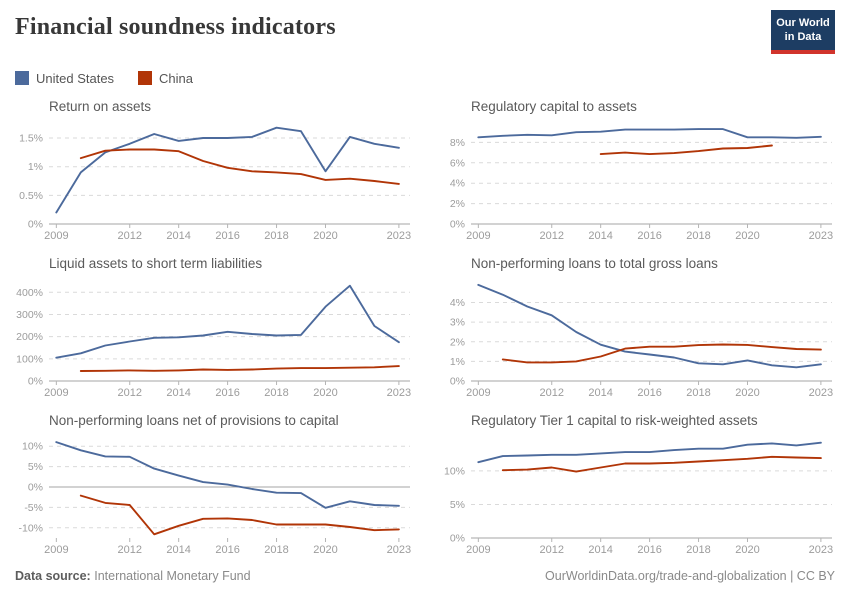 This screenshot has width=850, height=600. What do you see at coordinates (638, 498) in the screenshot?
I see `chart-canvas-tier1-capital: 0% 5% 10% 2009 2012 2014 2016 2018 2020 2023` at bounding box center [638, 498].